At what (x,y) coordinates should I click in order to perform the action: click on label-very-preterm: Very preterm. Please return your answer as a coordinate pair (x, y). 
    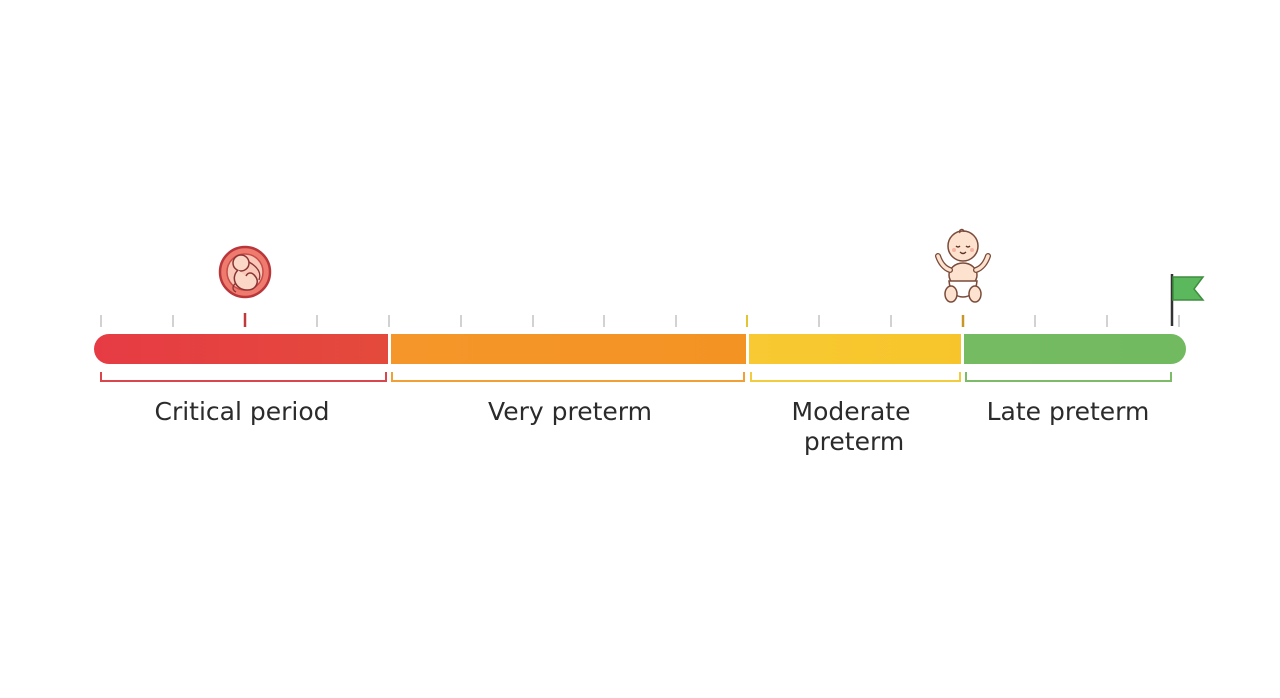
    Looking at the image, I should click on (570, 411).